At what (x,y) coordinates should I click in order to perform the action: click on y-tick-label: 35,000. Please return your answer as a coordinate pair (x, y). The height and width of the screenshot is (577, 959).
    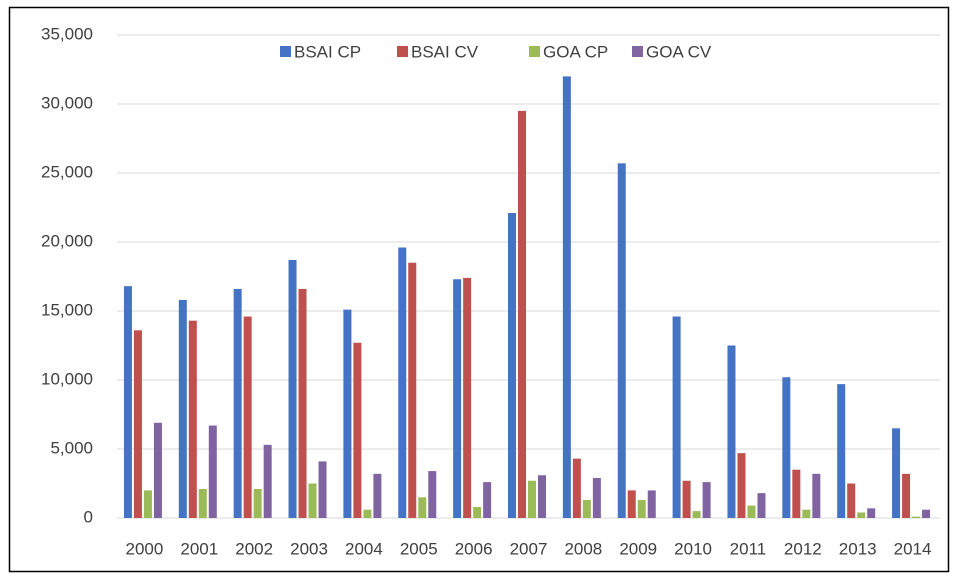
    Looking at the image, I should click on (67, 33).